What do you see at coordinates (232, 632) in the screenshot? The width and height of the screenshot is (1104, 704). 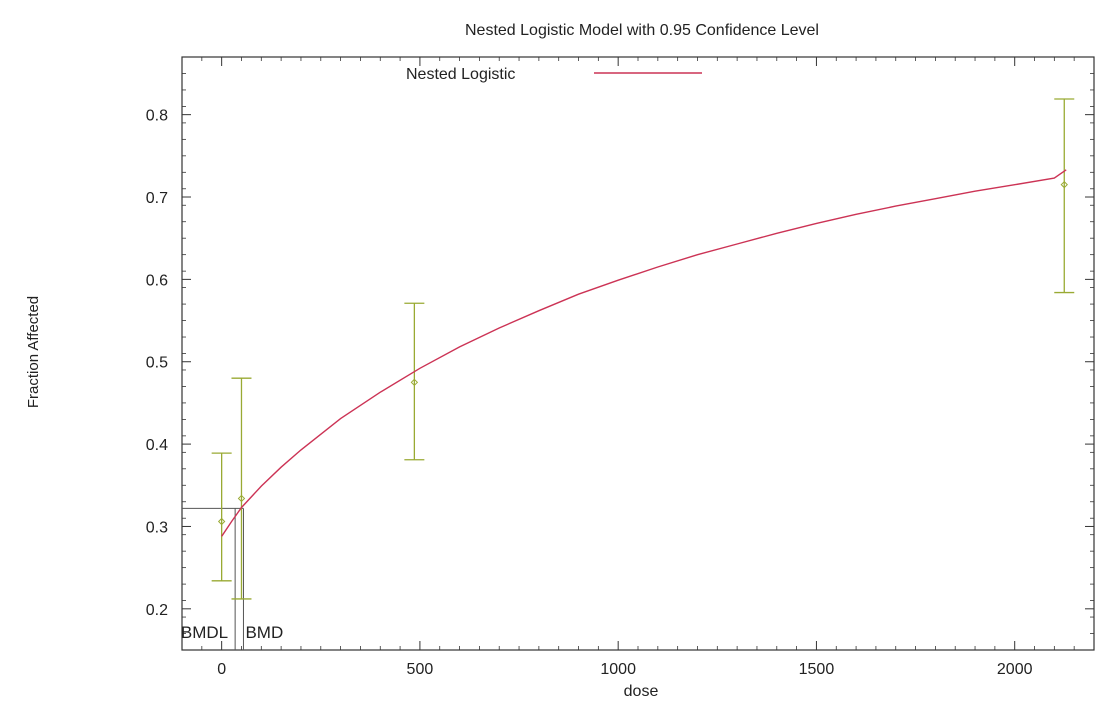 I see `annotations: BMDL BMD` at bounding box center [232, 632].